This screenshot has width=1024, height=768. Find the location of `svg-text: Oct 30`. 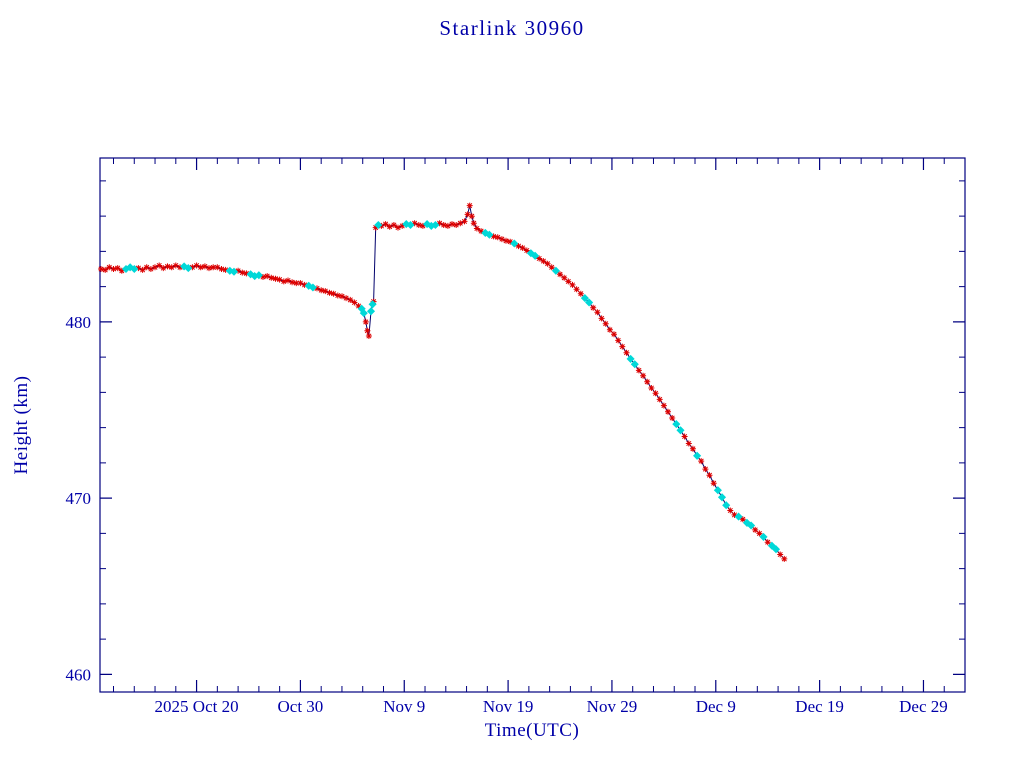

svg-text: Oct 30 is located at coordinates (301, 706).